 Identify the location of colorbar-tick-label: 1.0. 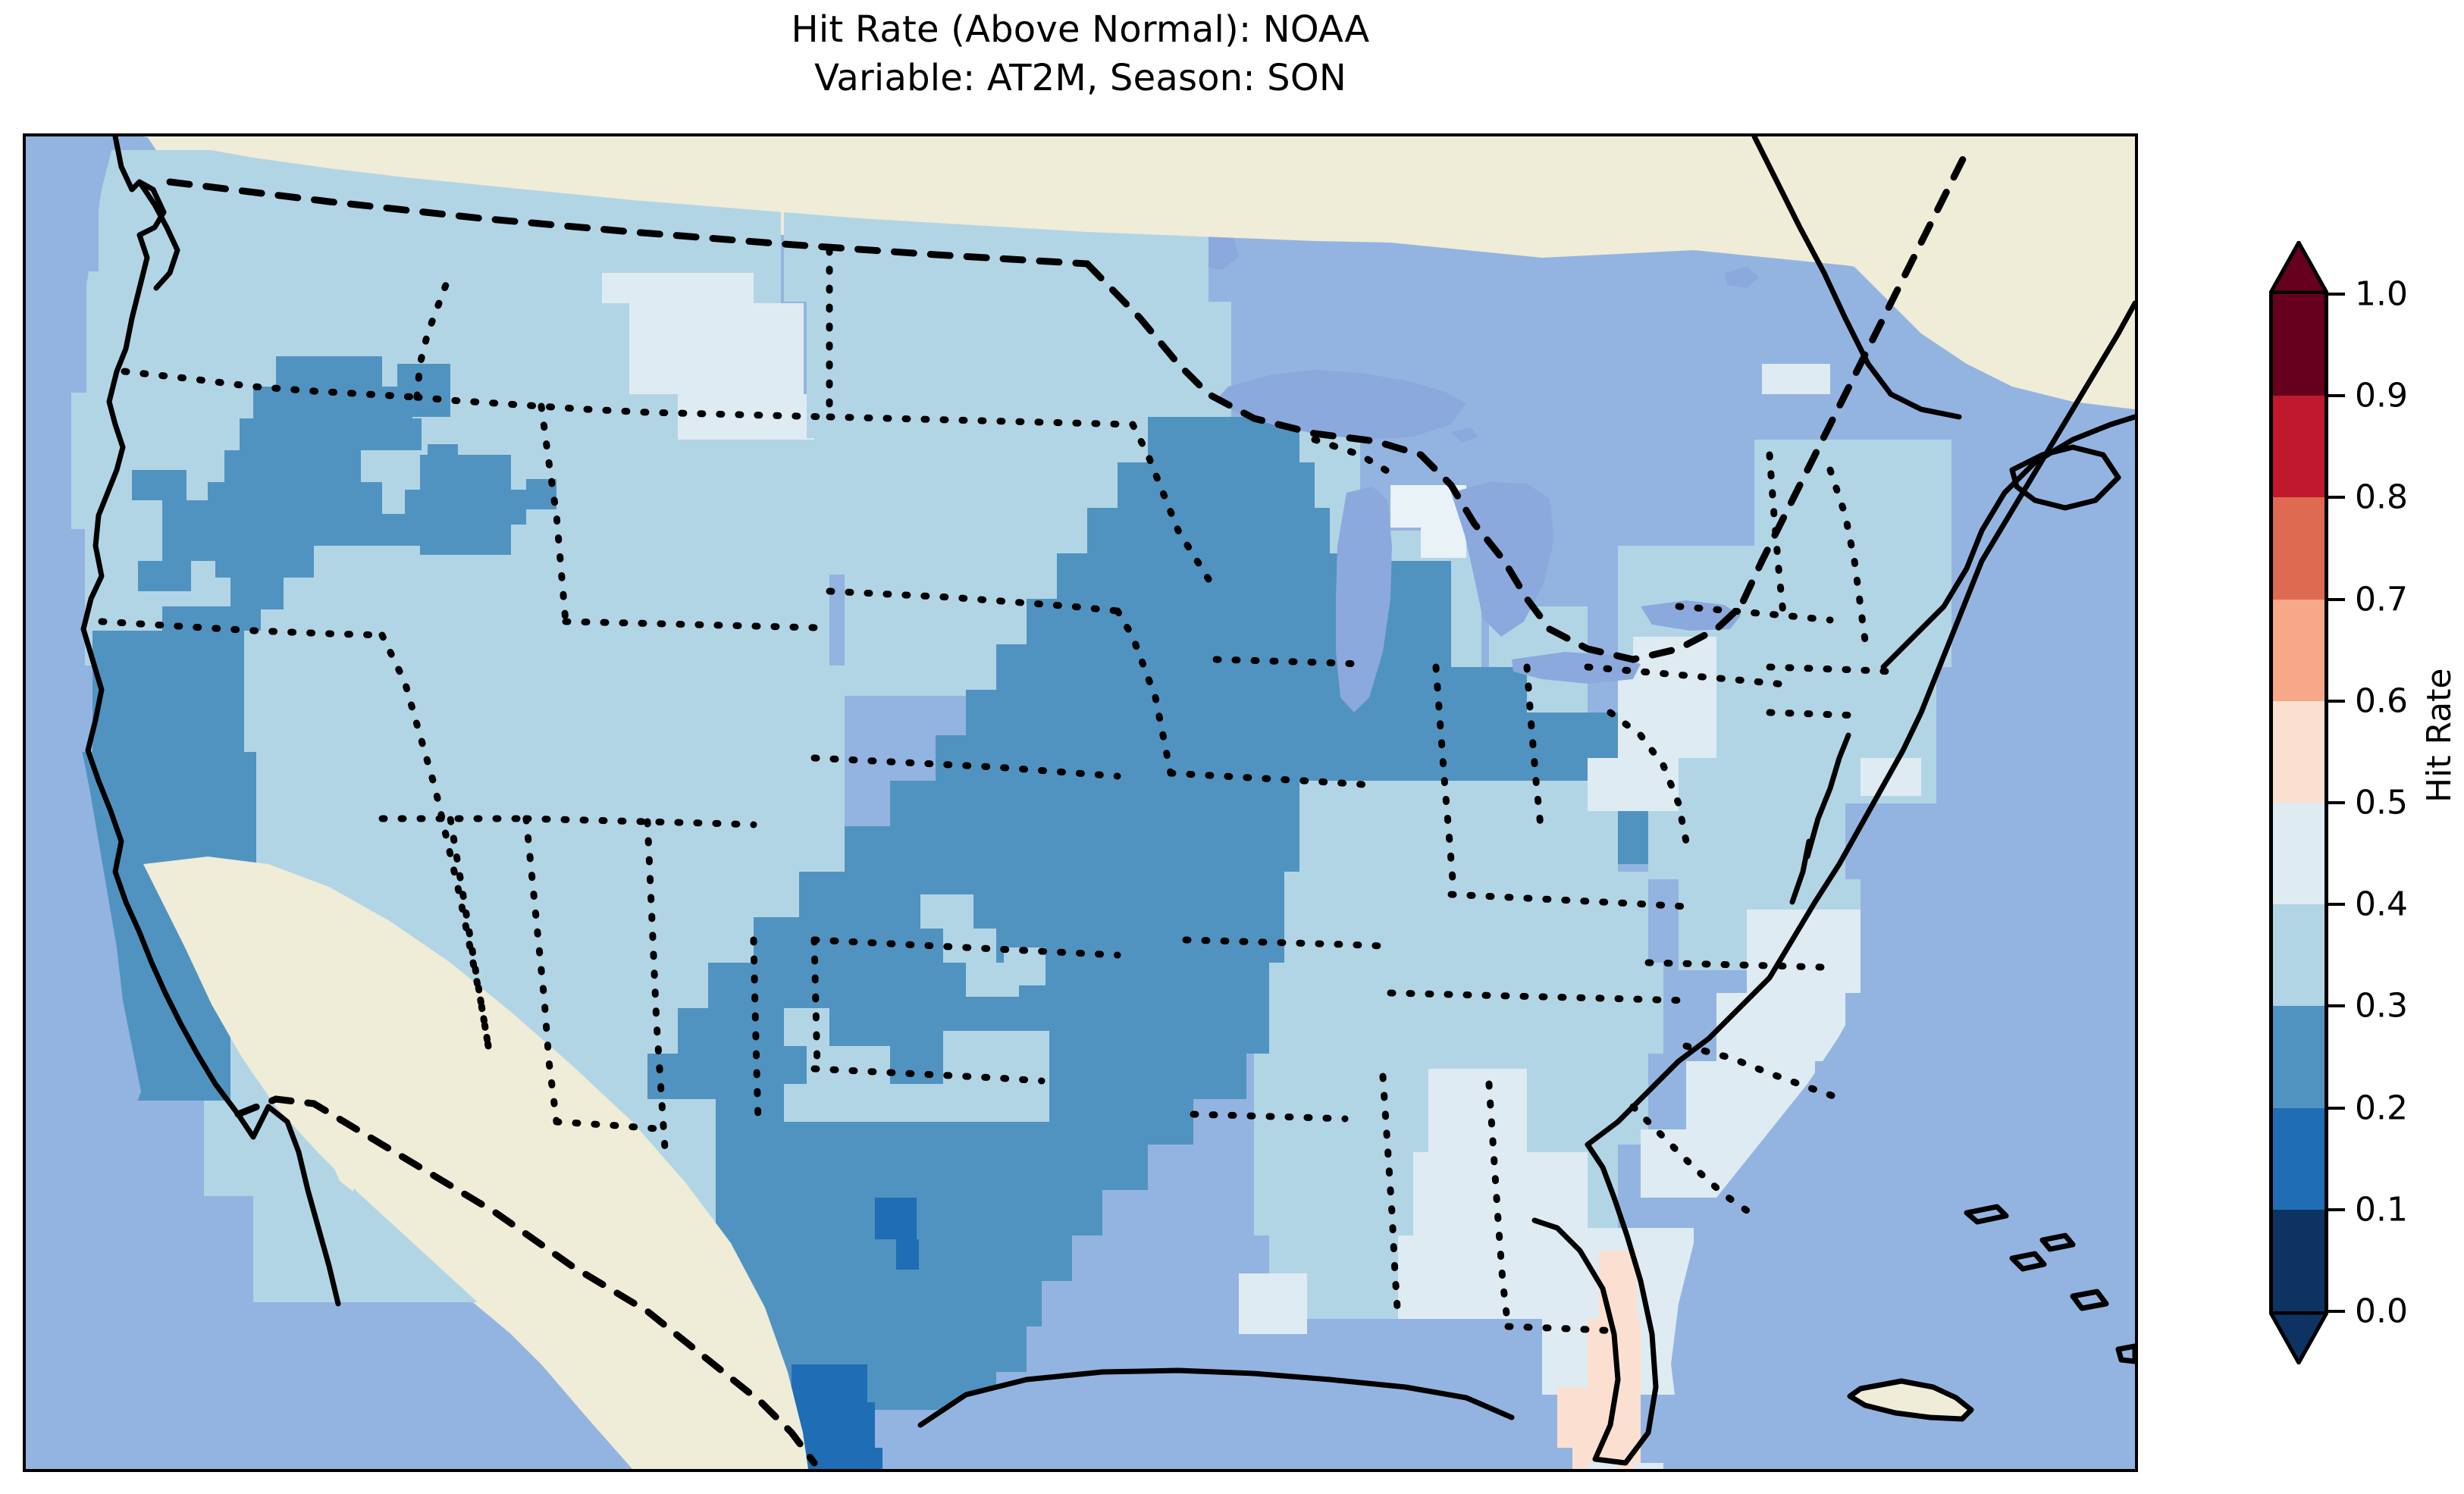
(2381, 294).